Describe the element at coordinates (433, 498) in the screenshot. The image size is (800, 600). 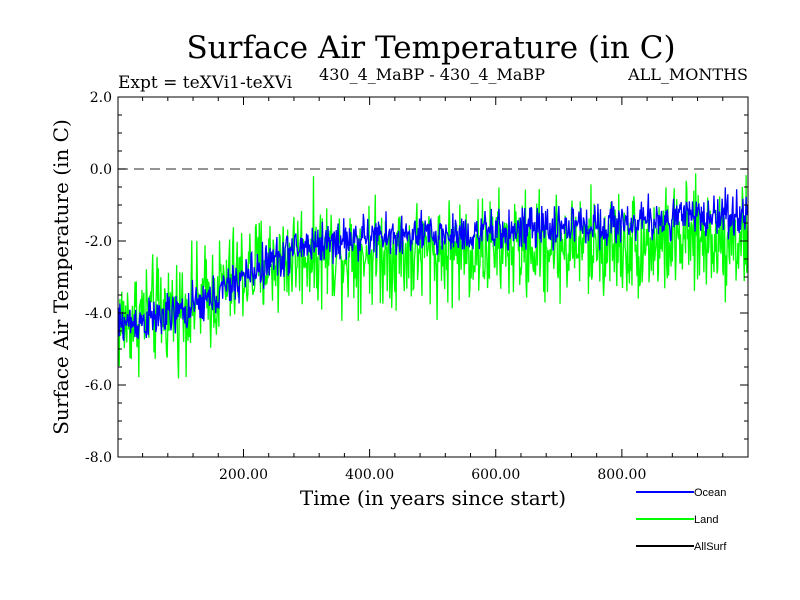
I see `x-axis-label: Time (in years since start)` at that location.